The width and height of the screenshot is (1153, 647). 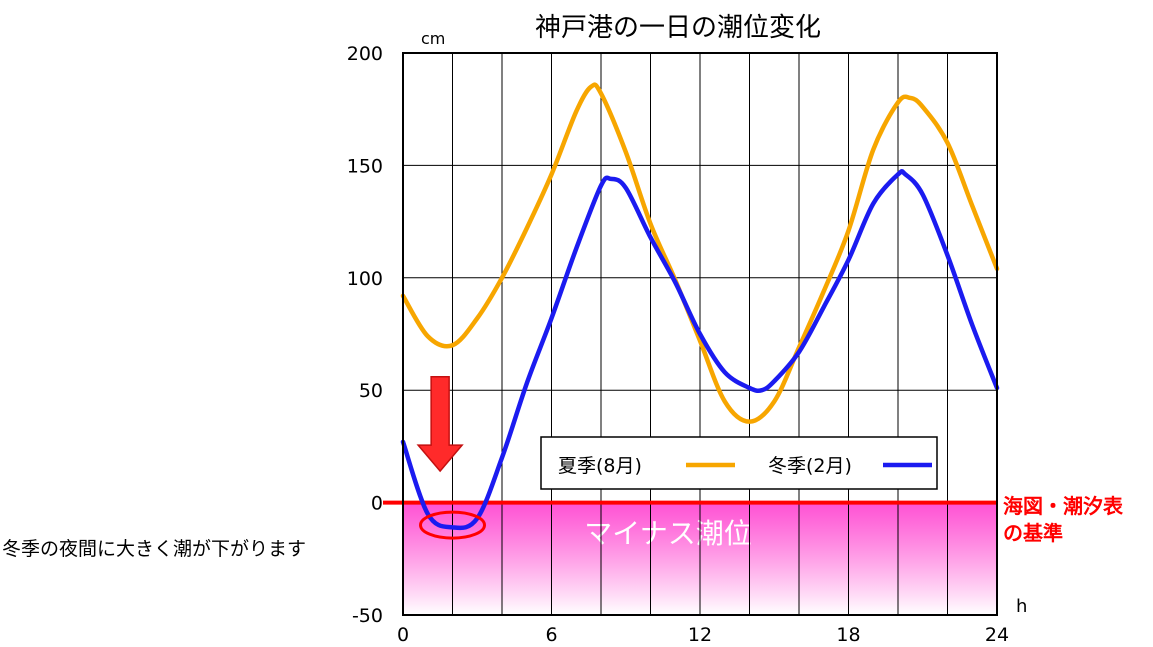 I want to click on legend: 夏季(8月) 冬季(2月), so click(x=739, y=463).